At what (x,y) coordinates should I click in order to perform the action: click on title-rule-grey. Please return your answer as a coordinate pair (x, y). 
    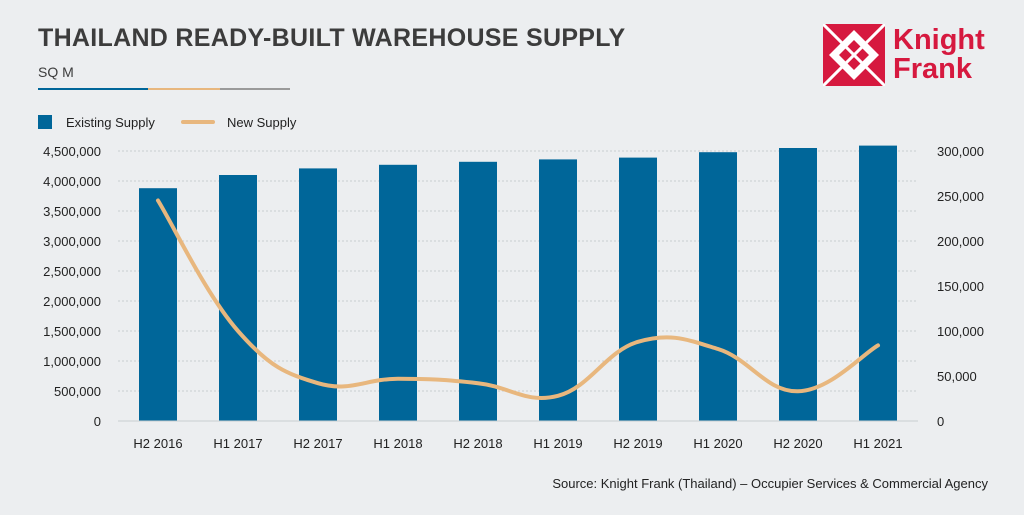
    Looking at the image, I should click on (255, 89).